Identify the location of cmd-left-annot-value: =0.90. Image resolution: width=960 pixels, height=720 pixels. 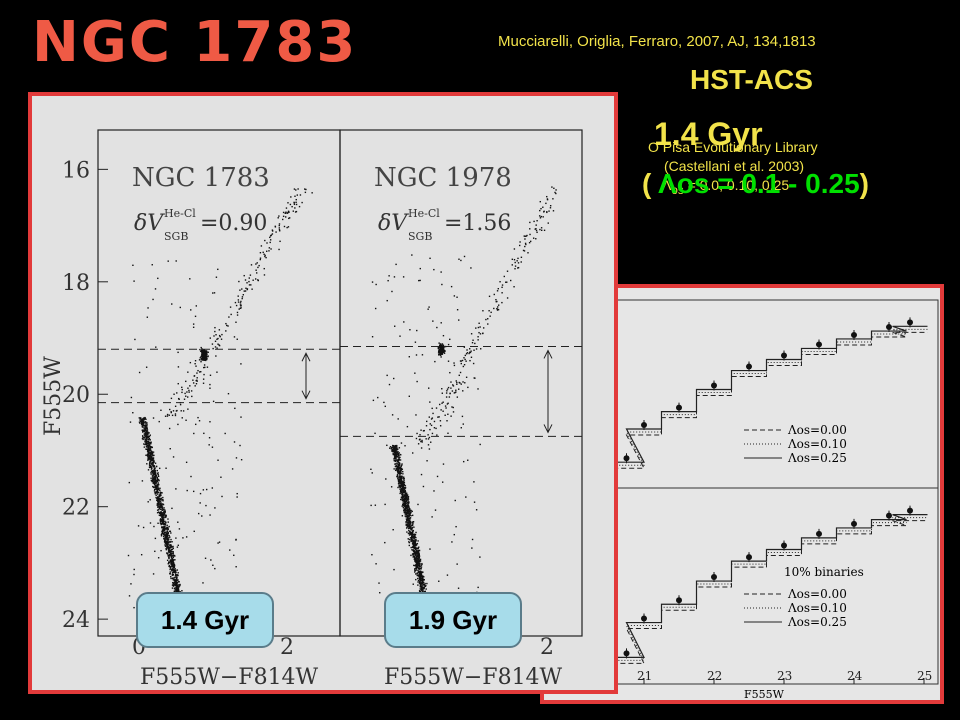
(233, 223).